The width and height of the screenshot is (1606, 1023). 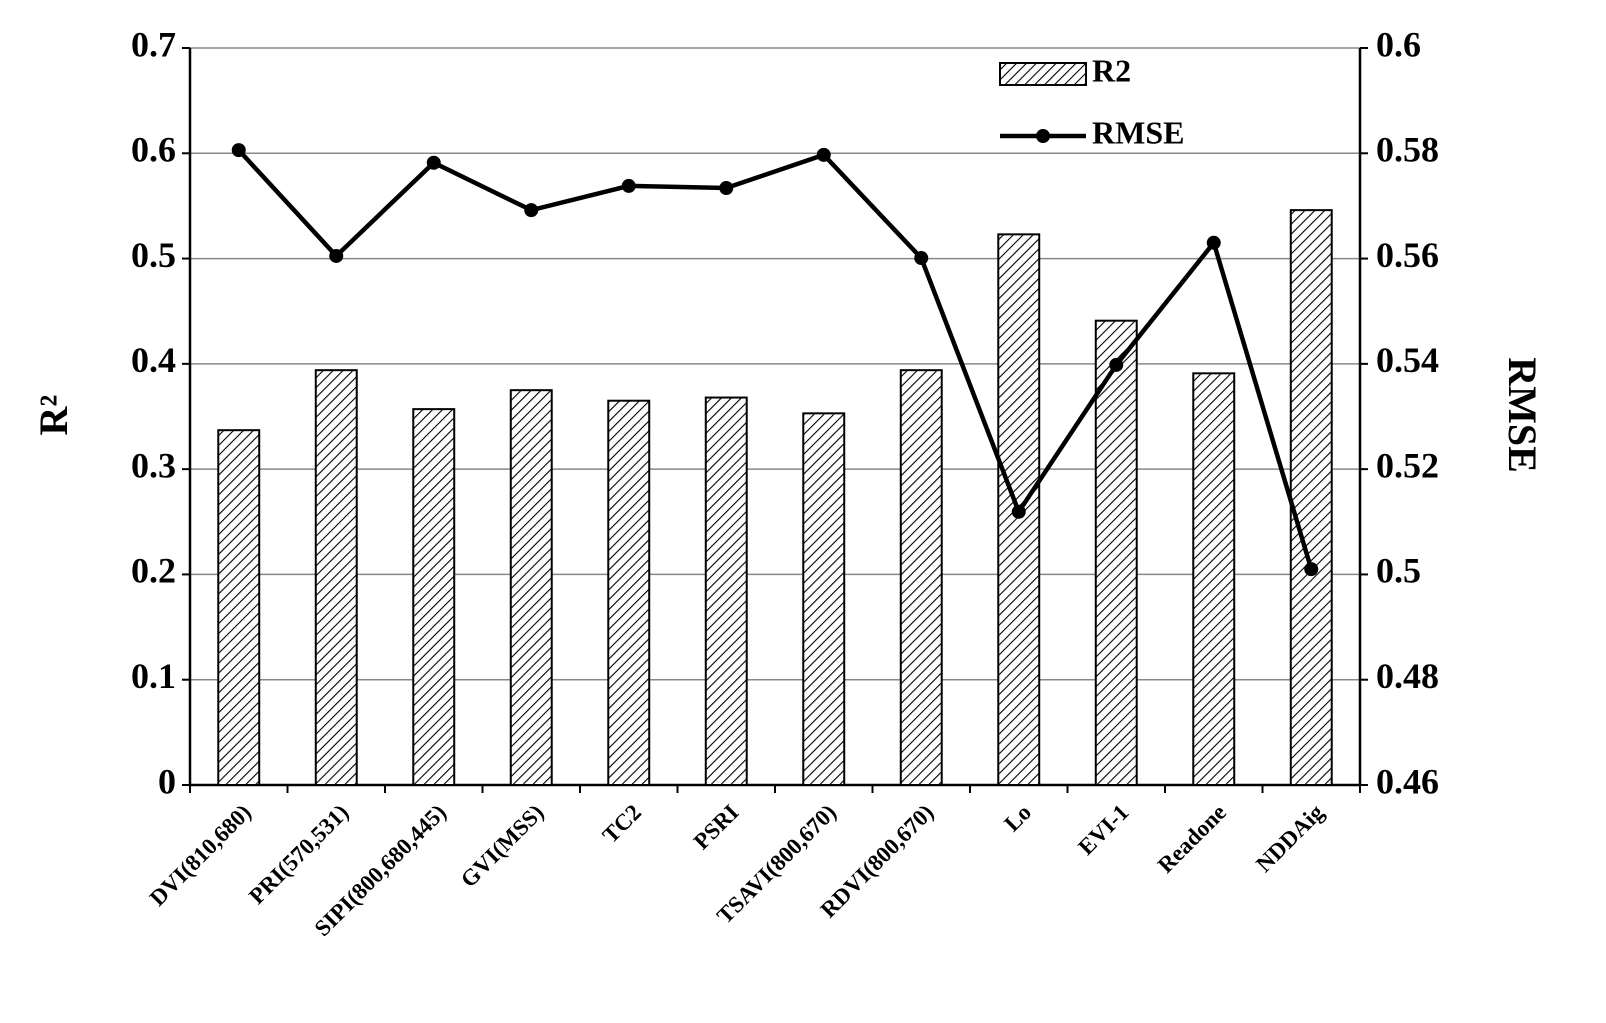 What do you see at coordinates (200, 855) in the screenshot?
I see `x-tick-label: DVI(810,680)` at bounding box center [200, 855].